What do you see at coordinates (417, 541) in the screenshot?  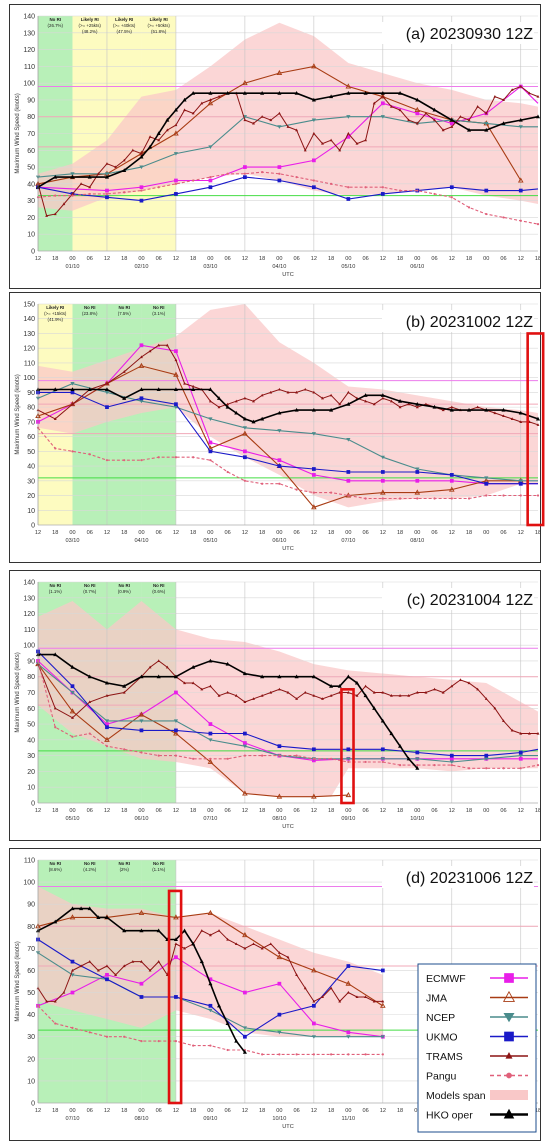 I see `x-date-label: 08/10` at bounding box center [417, 541].